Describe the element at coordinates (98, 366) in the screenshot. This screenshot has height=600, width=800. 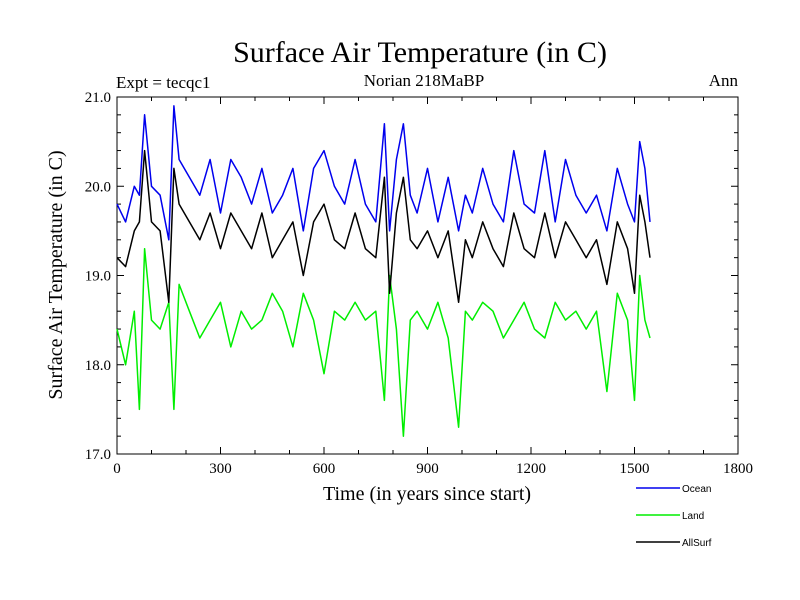
I see `y-tick-label: 18.0` at that location.